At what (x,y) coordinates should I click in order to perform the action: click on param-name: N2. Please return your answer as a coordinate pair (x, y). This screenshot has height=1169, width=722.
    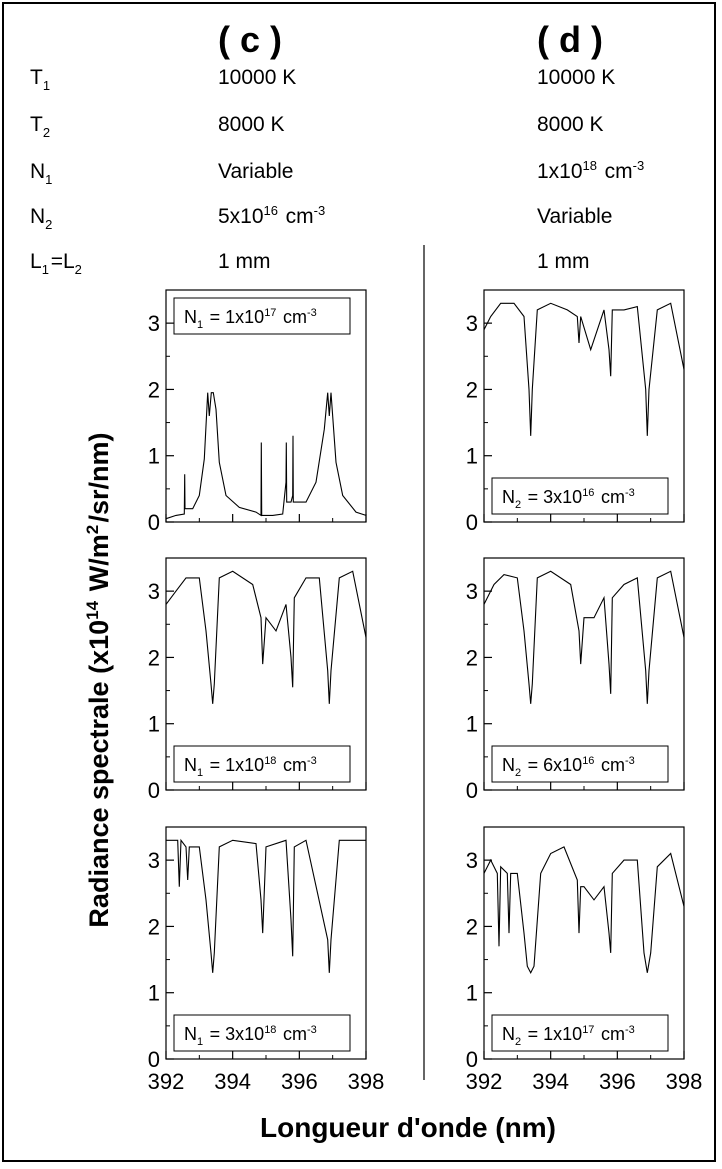
    Looking at the image, I should click on (42, 218).